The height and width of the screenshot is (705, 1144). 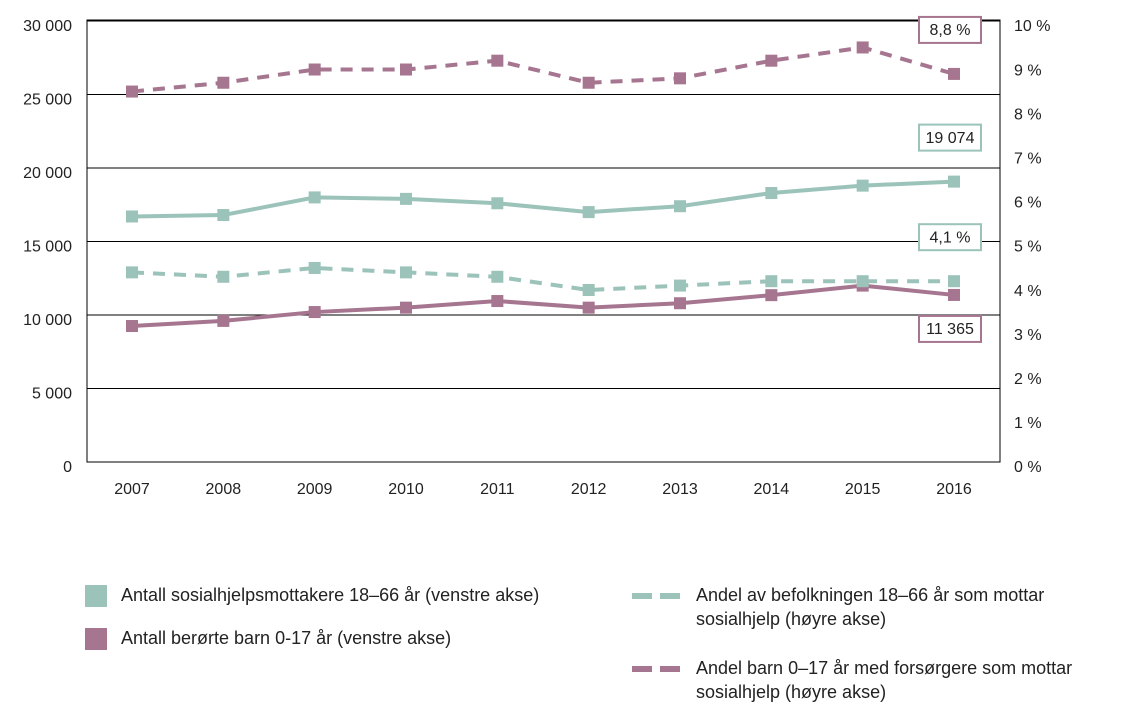 What do you see at coordinates (680, 489) in the screenshot?
I see `x-tick-label: 2013` at bounding box center [680, 489].